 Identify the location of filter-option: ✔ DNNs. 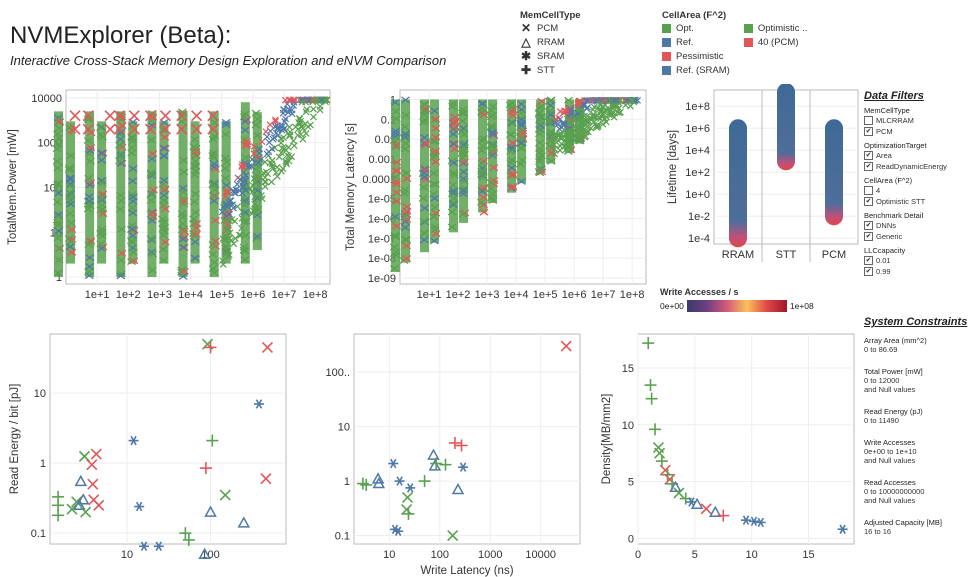
(919, 225).